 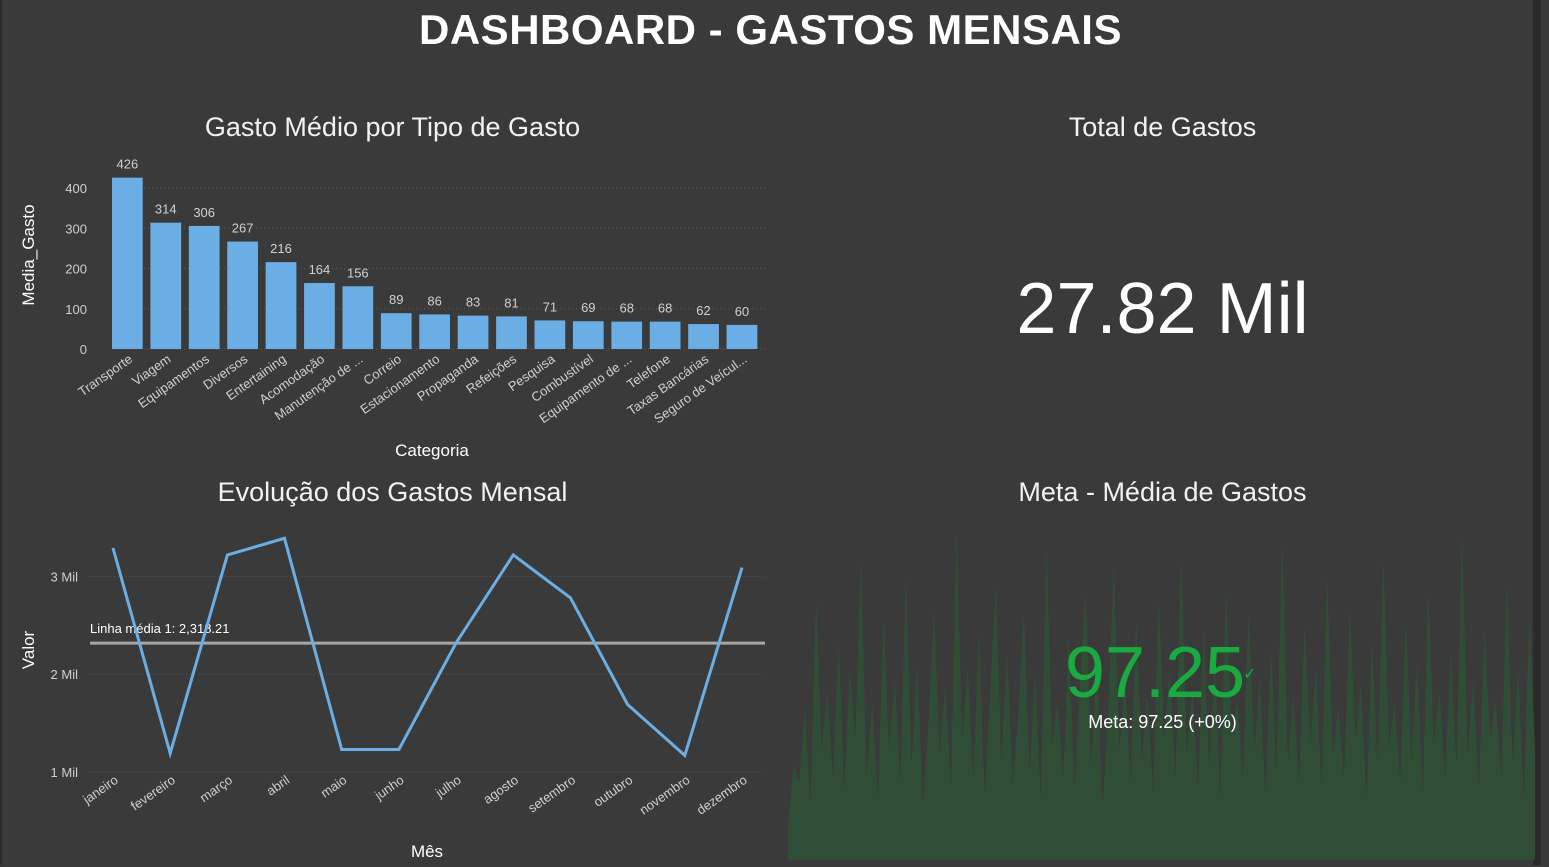 I want to click on gauge-value: 97.25, so click(x=1155, y=673).